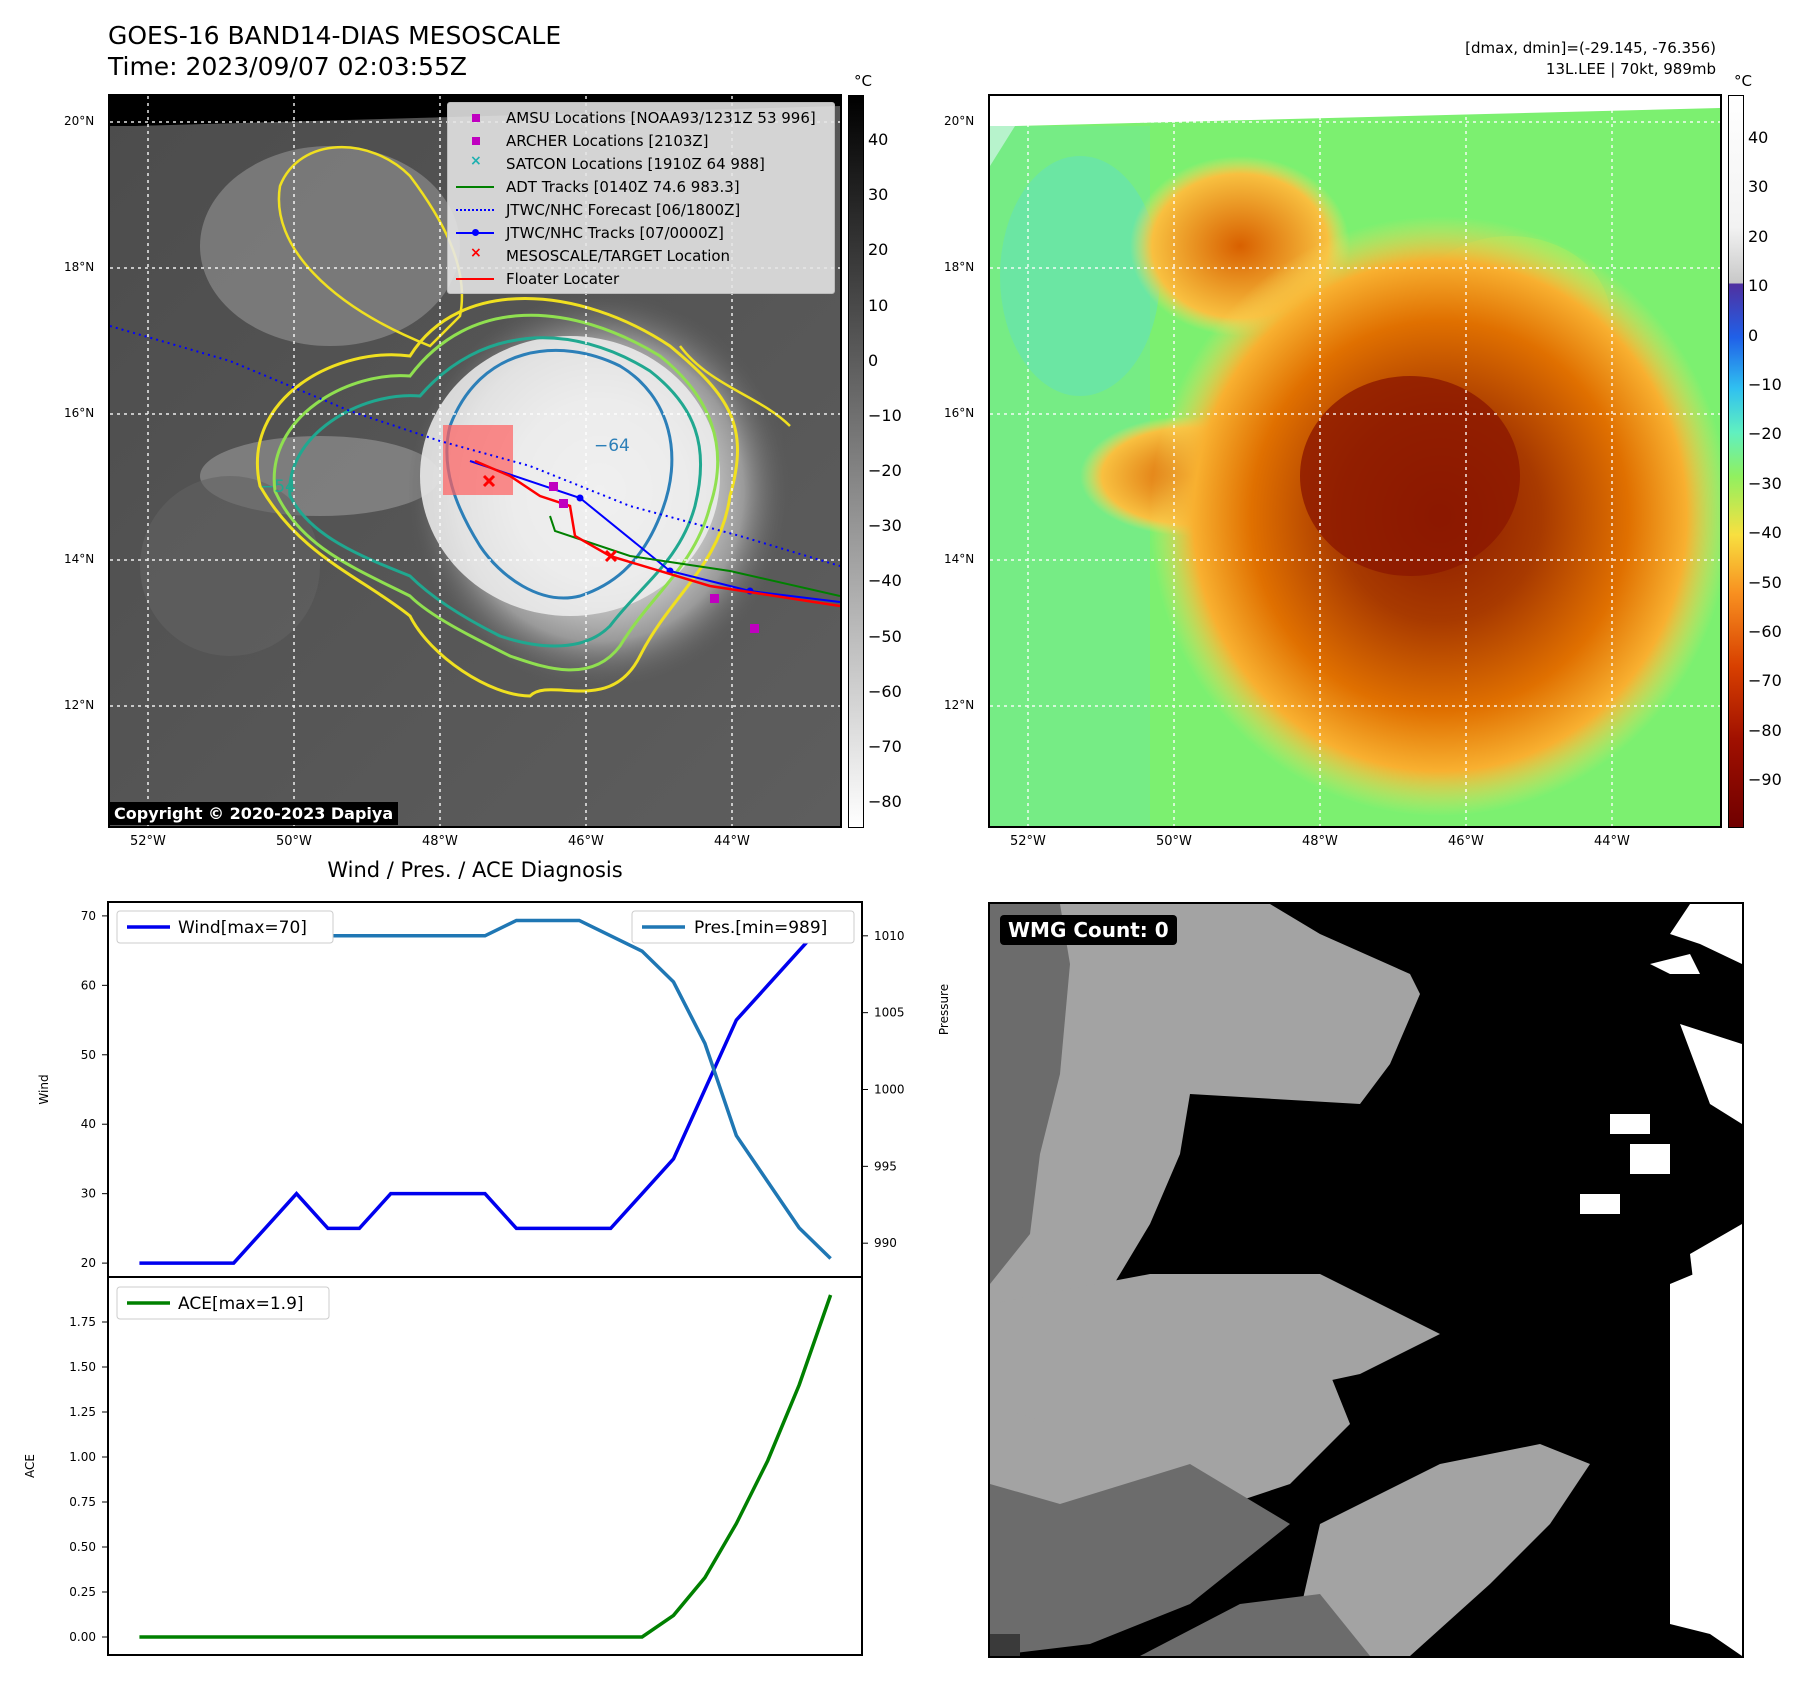 The image size is (1801, 1684). I want to click on y-tick-label: 30, so click(88, 1194).